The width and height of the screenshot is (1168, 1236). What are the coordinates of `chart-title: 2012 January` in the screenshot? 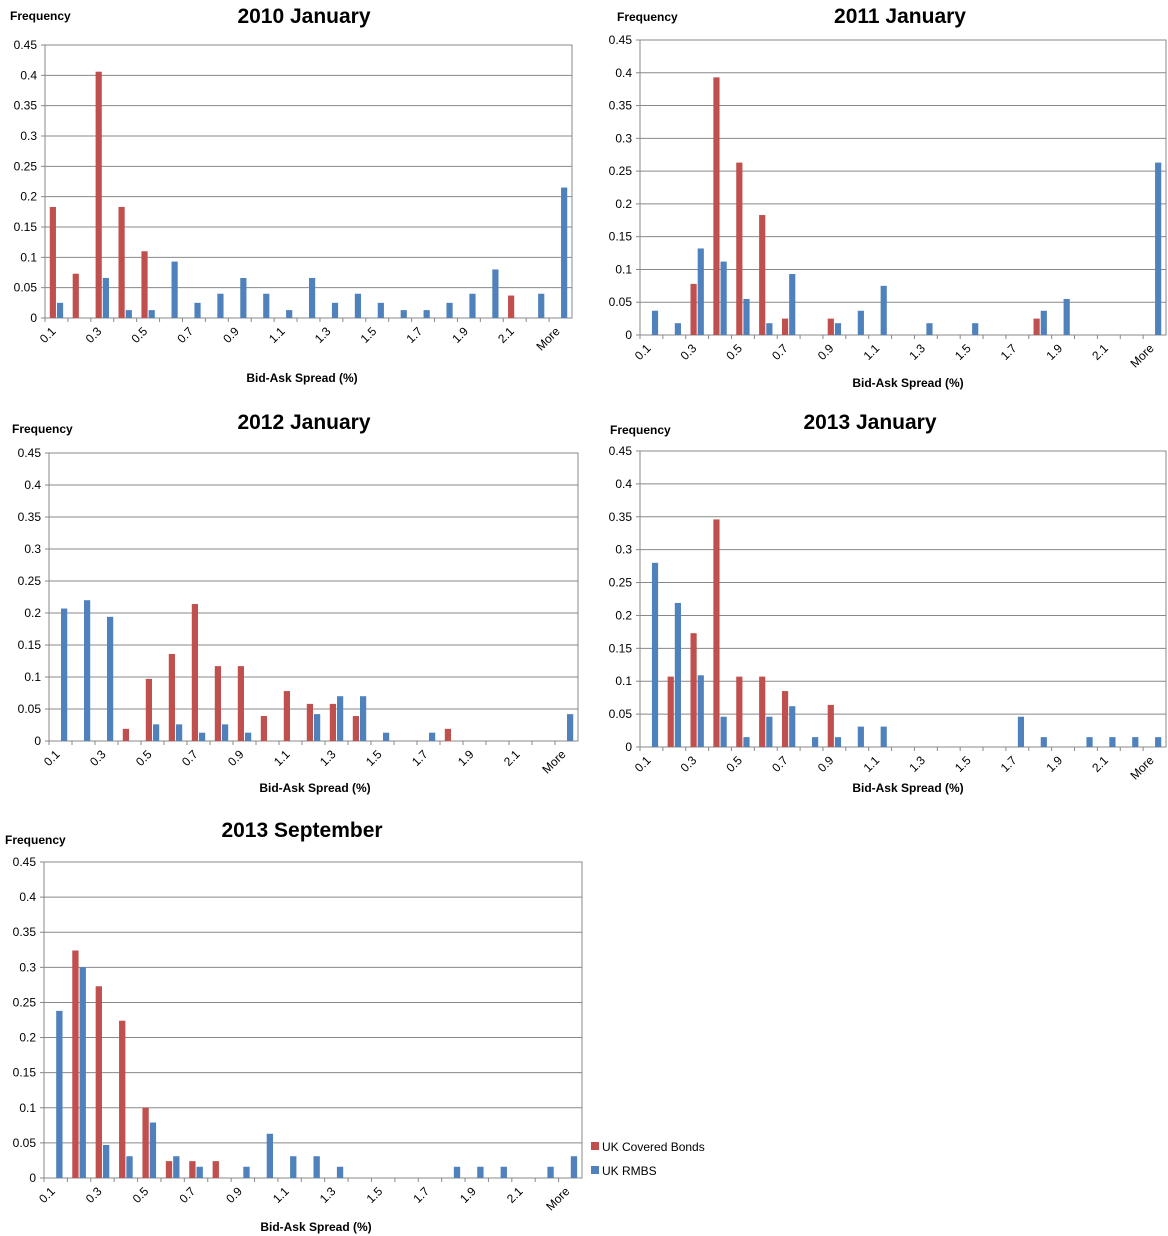 It's located at (303, 422).